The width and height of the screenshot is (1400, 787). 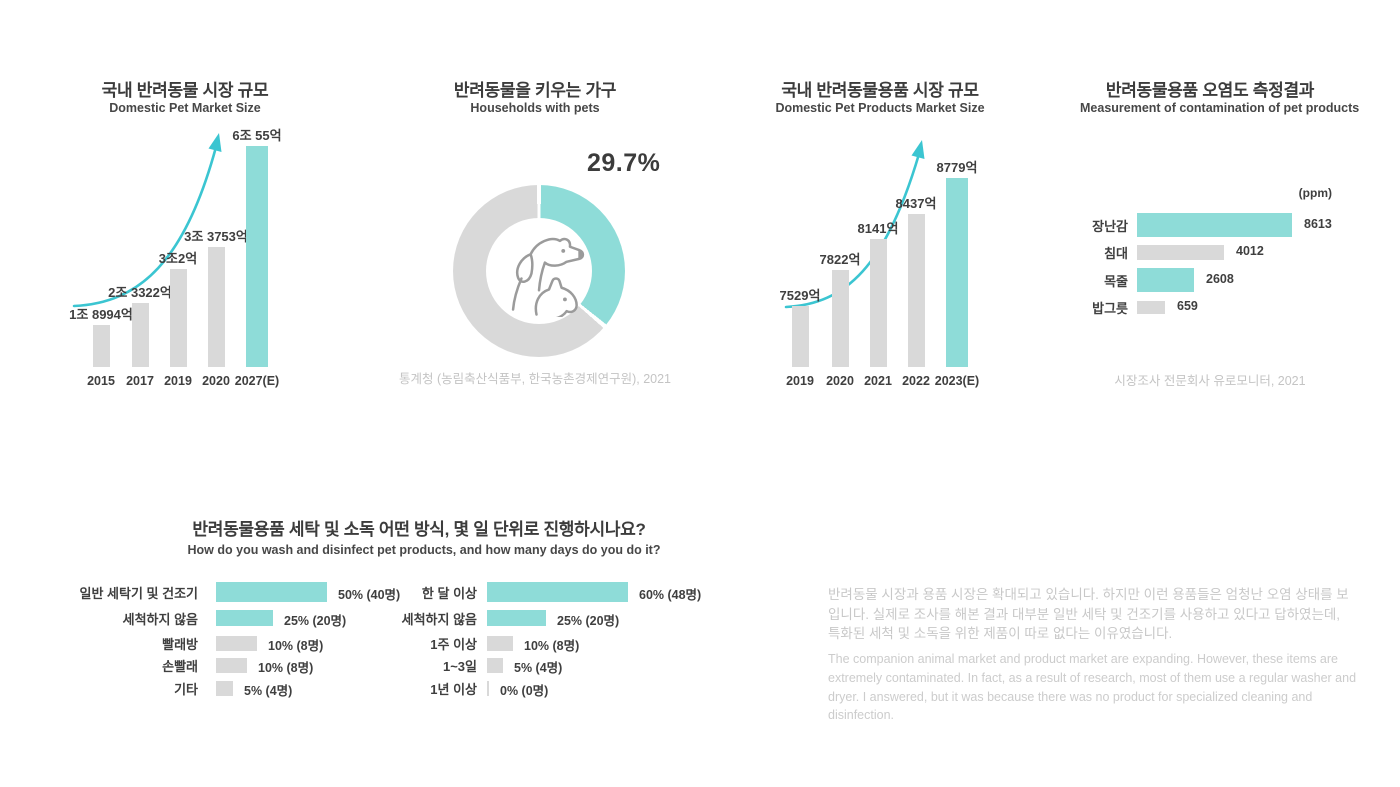 I want to click on bar-value-label: 7822억, so click(x=840, y=259).